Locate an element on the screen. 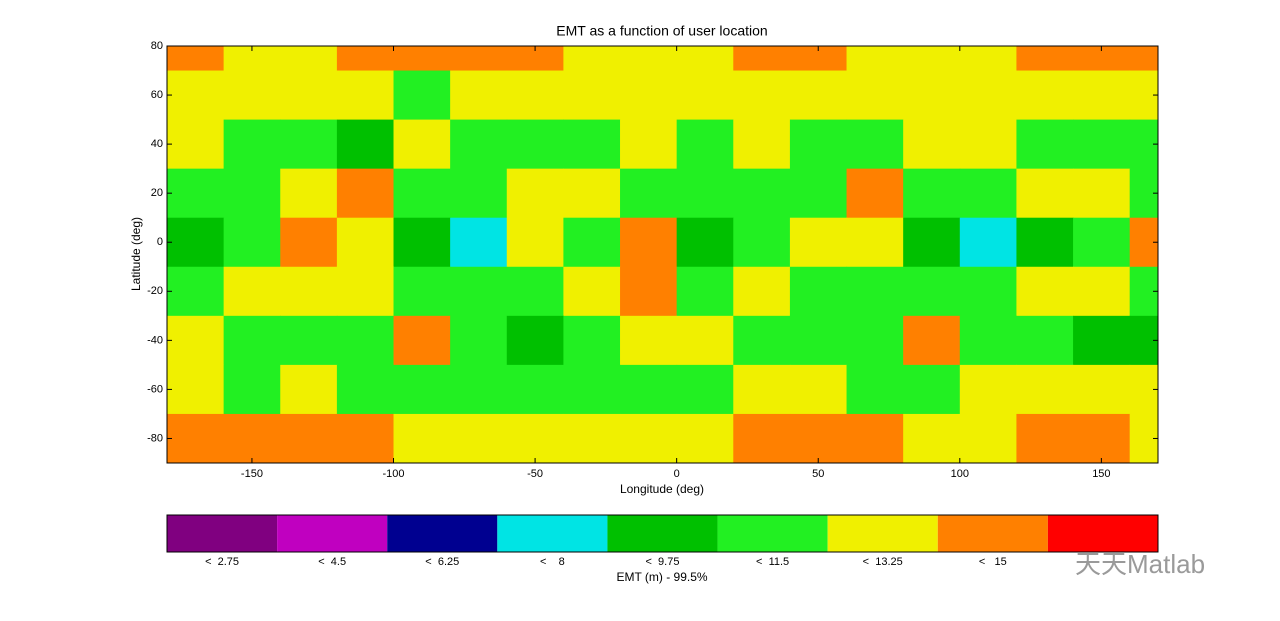  y-tick-label: -60 is located at coordinates (155, 389).